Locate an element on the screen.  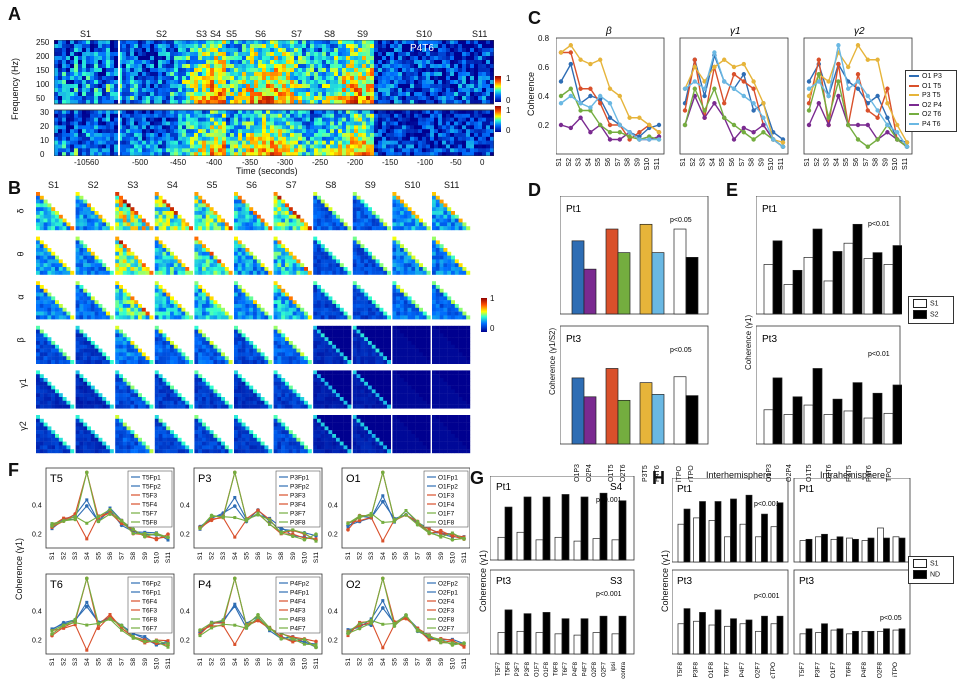
panel-g-xlabel-12: ipsi is located at coordinates (614, 666).